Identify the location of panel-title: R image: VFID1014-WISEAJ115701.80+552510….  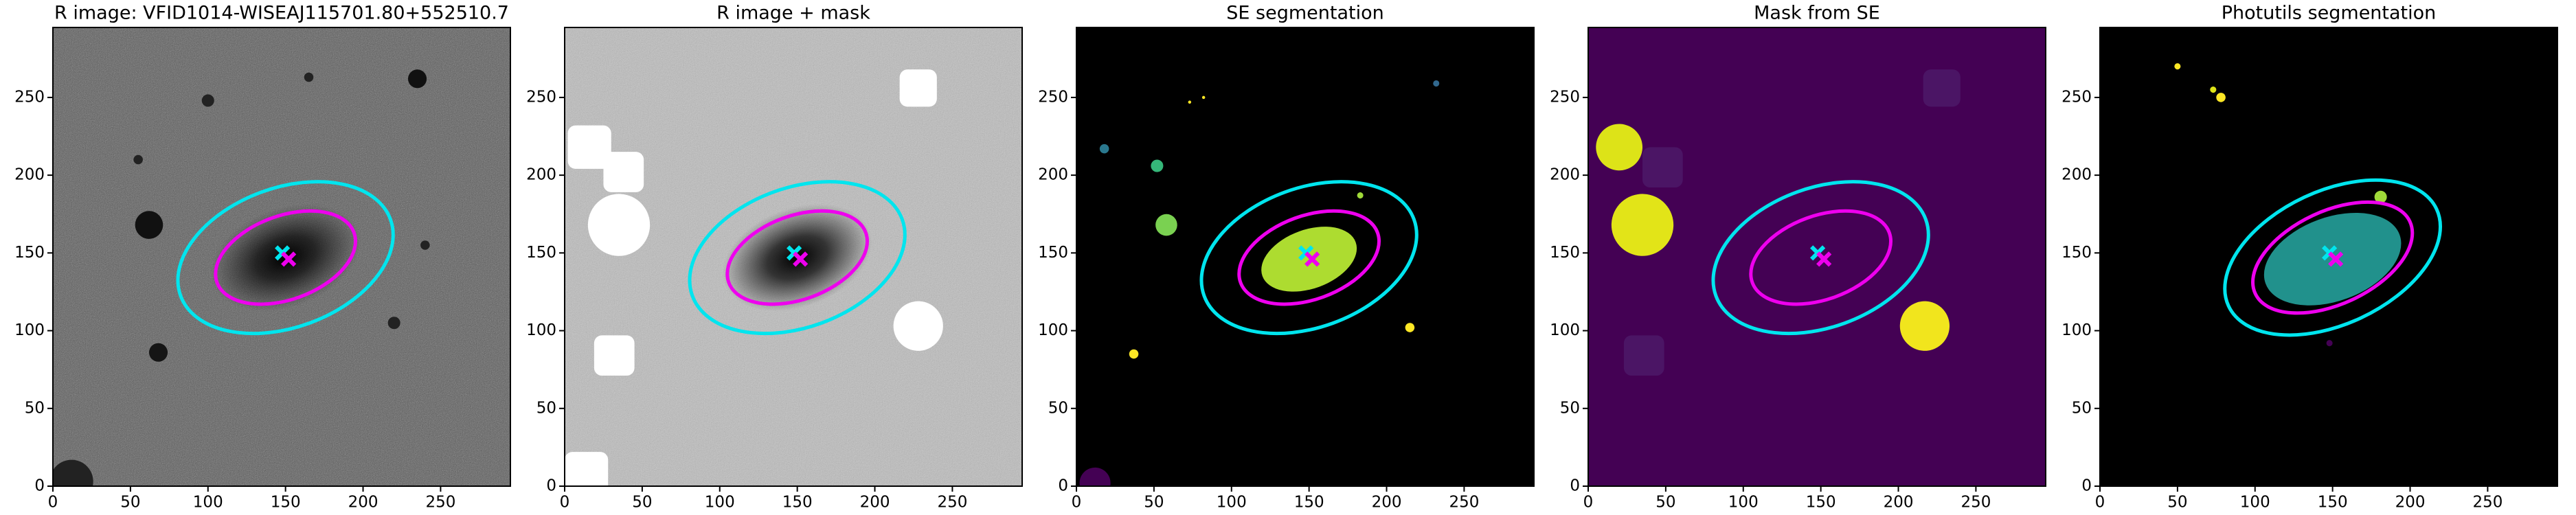
(281, 13).